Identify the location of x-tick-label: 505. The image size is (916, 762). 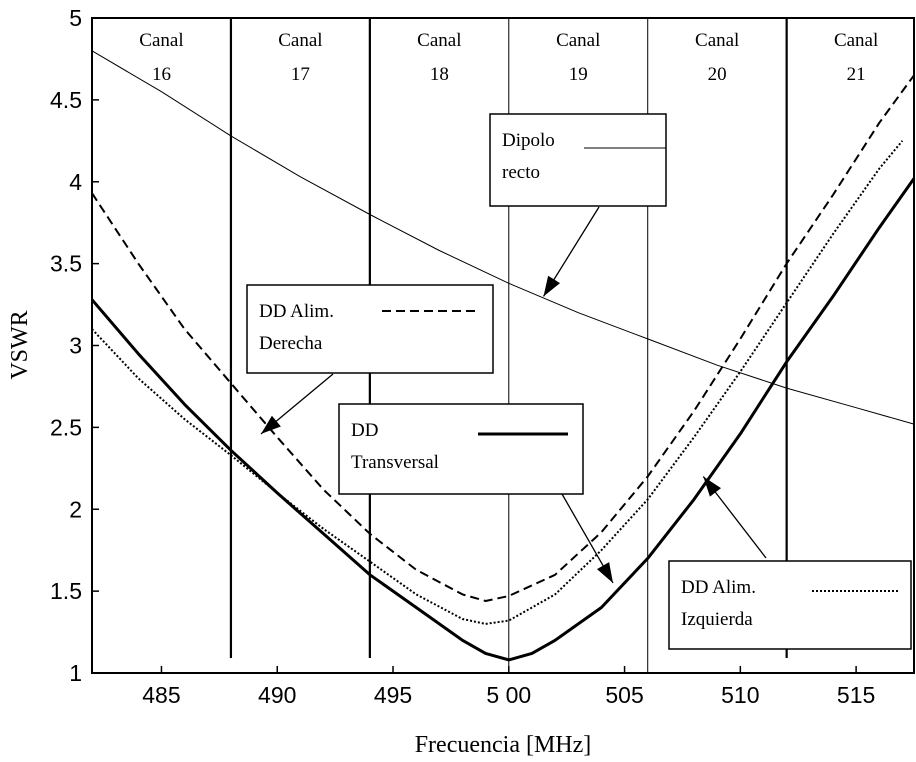
(624, 695).